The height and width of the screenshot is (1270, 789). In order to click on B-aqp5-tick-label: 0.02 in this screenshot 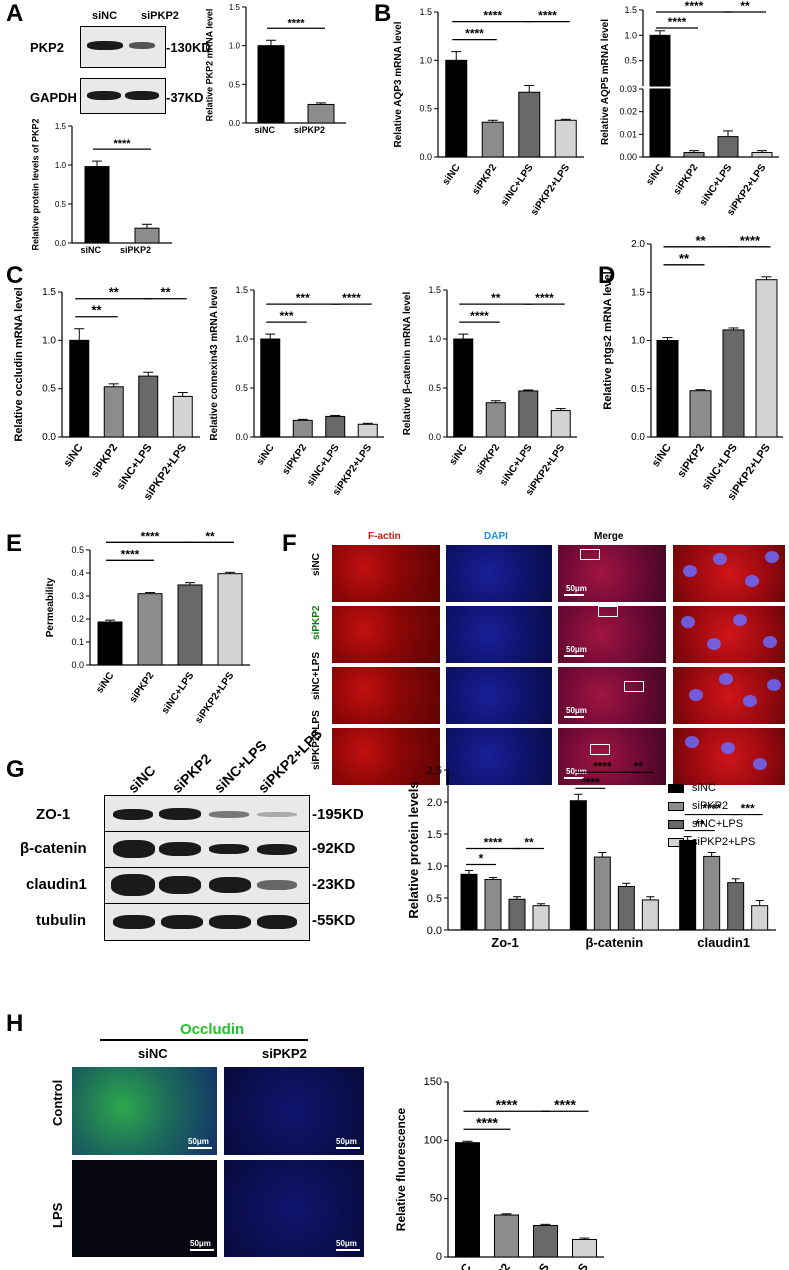, I will do `click(628, 112)`.